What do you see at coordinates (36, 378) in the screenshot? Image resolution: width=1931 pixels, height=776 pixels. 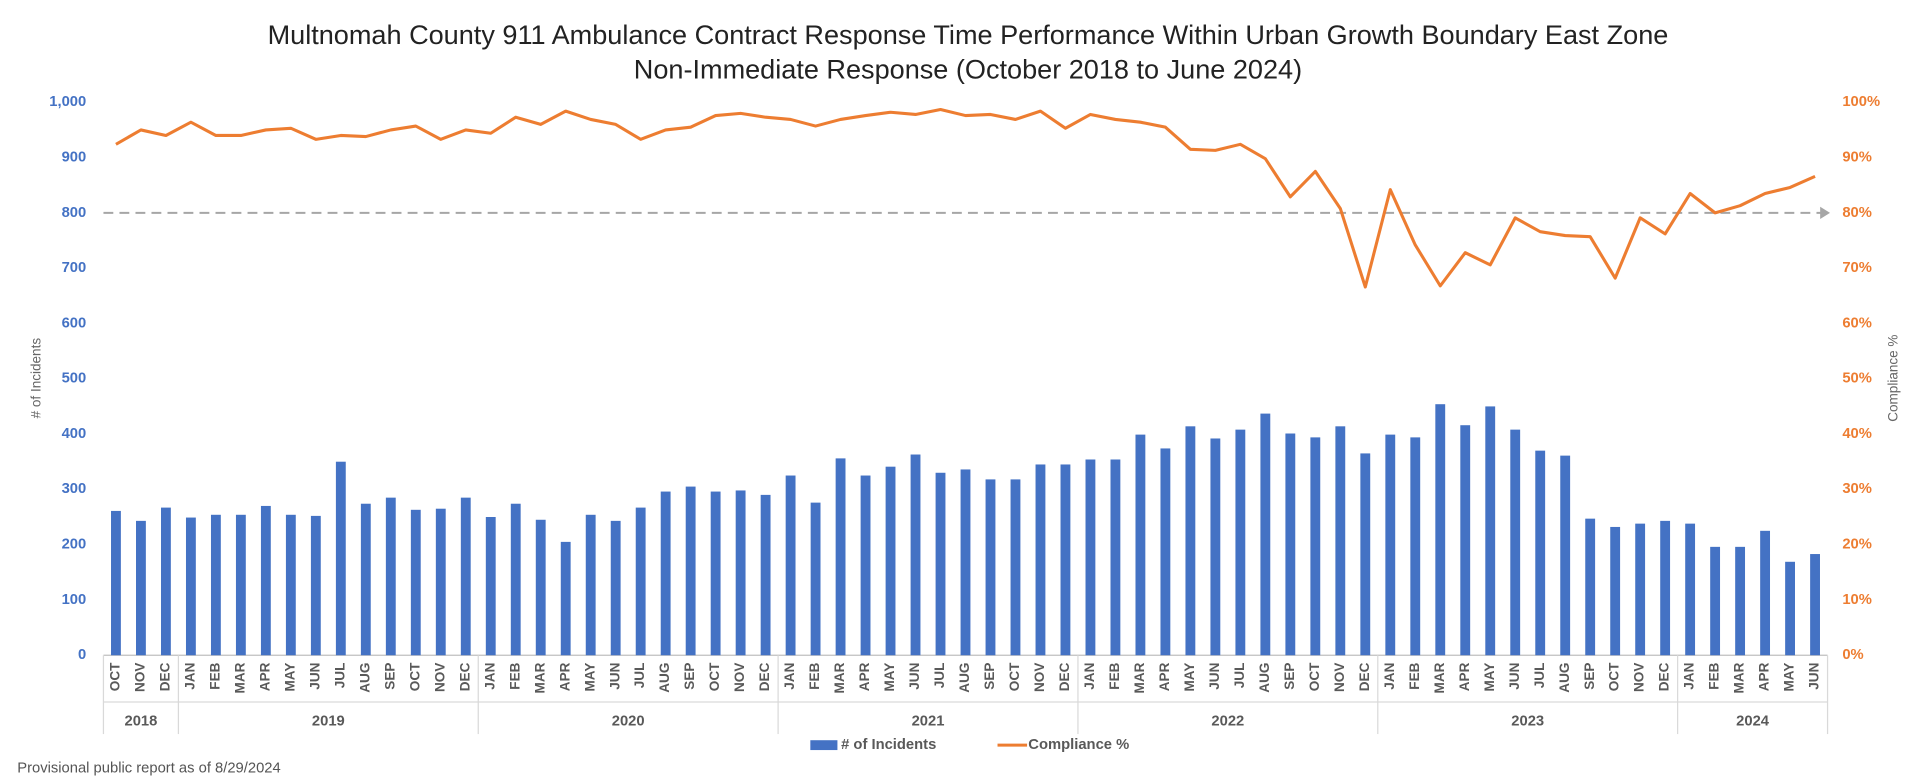 I see `y-axis-title: # of Incidents` at bounding box center [36, 378].